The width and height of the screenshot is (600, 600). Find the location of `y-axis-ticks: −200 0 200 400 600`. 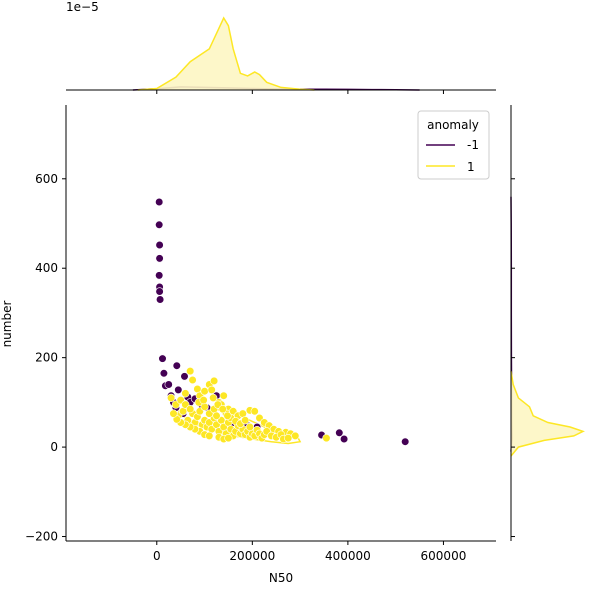

y-axis-ticks: −200 0 200 400 600 is located at coordinates (45, 358).